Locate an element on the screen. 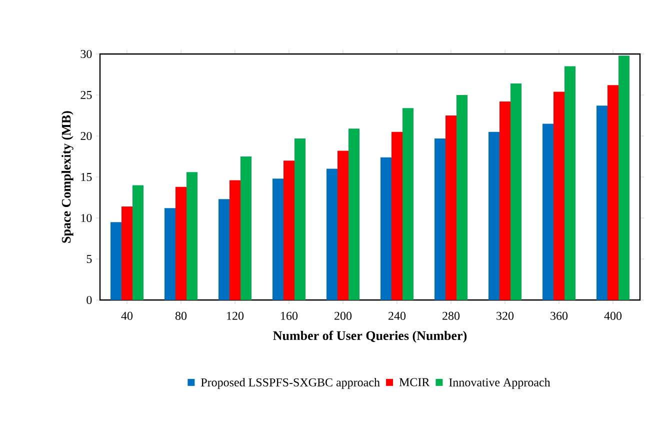 This screenshot has height=428, width=666. y-tick-label: 0 is located at coordinates (89, 300).